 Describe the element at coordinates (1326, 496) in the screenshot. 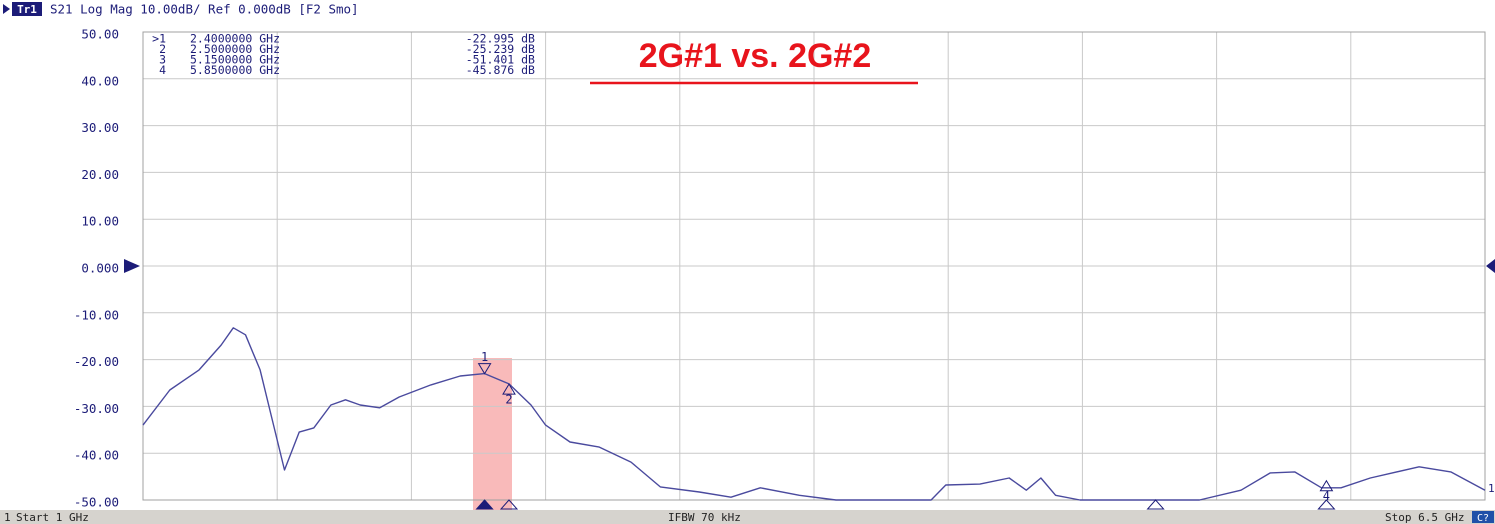

I see `marker-tag: 4` at that location.